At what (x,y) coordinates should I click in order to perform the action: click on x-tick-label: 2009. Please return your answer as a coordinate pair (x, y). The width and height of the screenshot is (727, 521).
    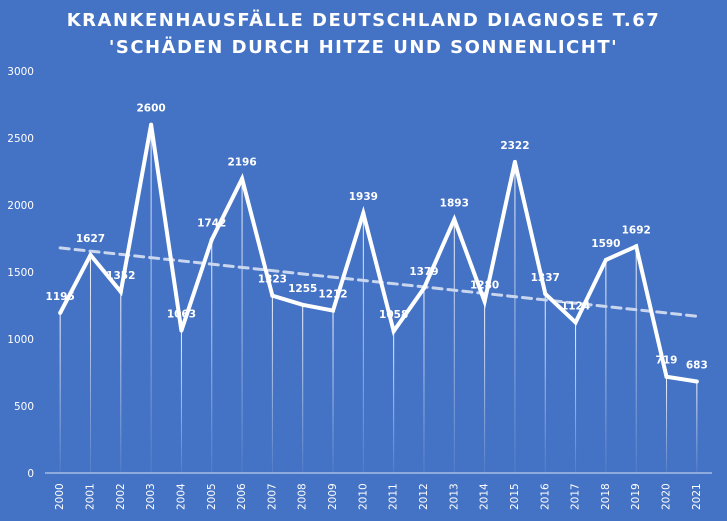
    Looking at the image, I should click on (333, 496).